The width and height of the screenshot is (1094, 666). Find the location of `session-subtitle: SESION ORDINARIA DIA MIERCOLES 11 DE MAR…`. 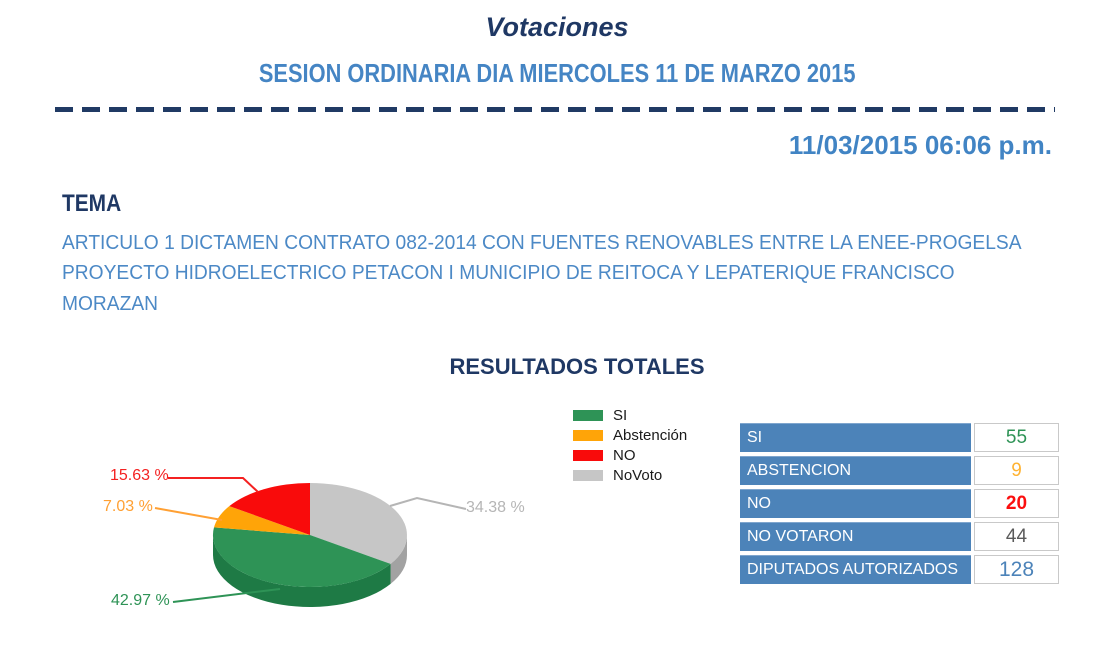

session-subtitle: SESION ORDINARIA DIA MIERCOLES 11 DE MAR… is located at coordinates (557, 73).